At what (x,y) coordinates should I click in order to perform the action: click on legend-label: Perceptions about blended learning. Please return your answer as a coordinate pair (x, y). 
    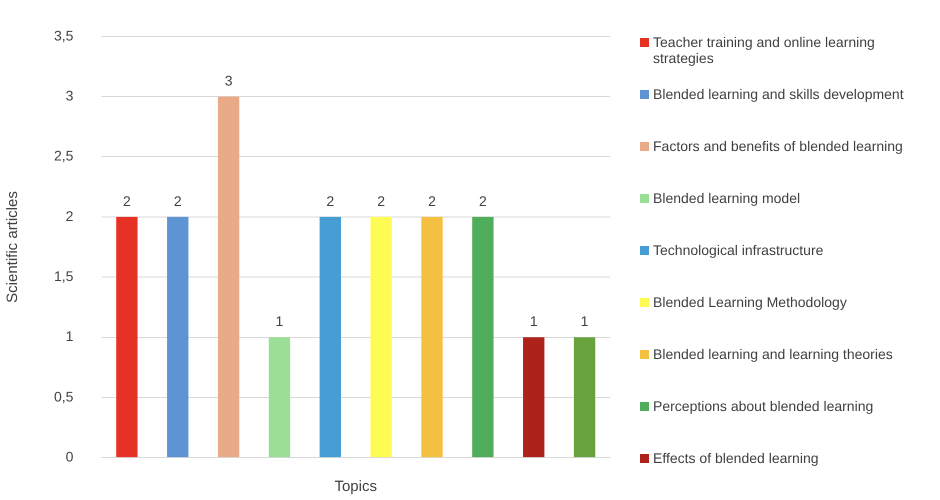
    Looking at the image, I should click on (763, 406).